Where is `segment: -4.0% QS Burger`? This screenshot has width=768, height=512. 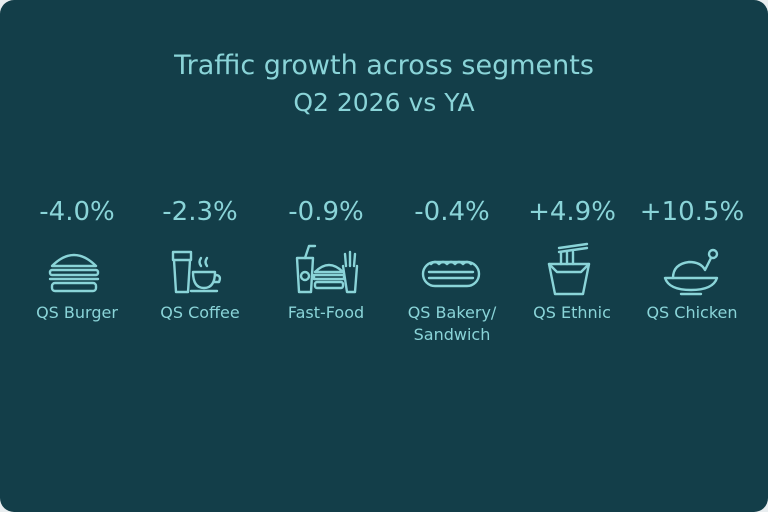 segment: -4.0% QS Burger is located at coordinates (77, 258).